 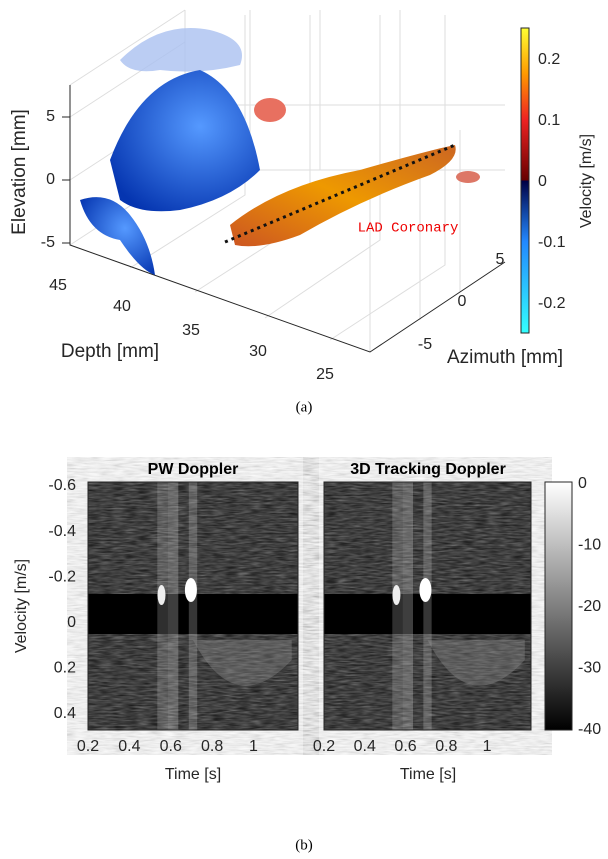 I want to click on elevation-label: Elevation [mm], so click(x=19, y=172).